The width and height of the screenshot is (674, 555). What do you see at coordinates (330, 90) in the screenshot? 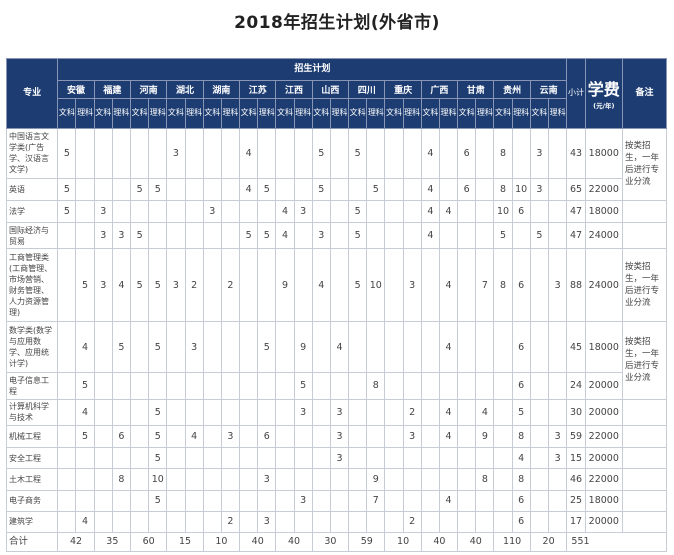
I see `header-province: 山西` at bounding box center [330, 90].